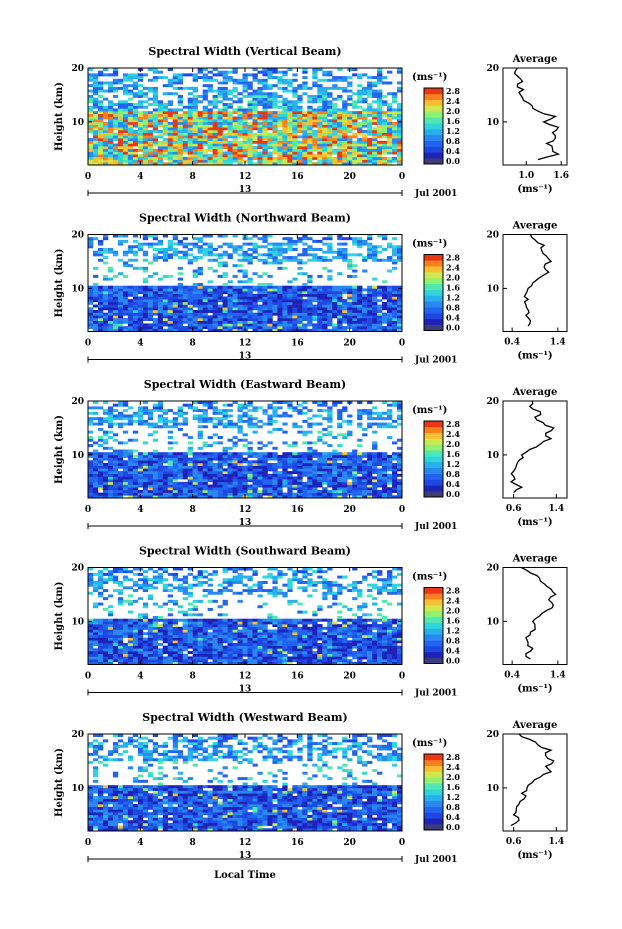 Image resolution: width=622 pixels, height=929 pixels. What do you see at coordinates (433, 482) in the screenshot?
I see `colorbar-swatch` at bounding box center [433, 482].